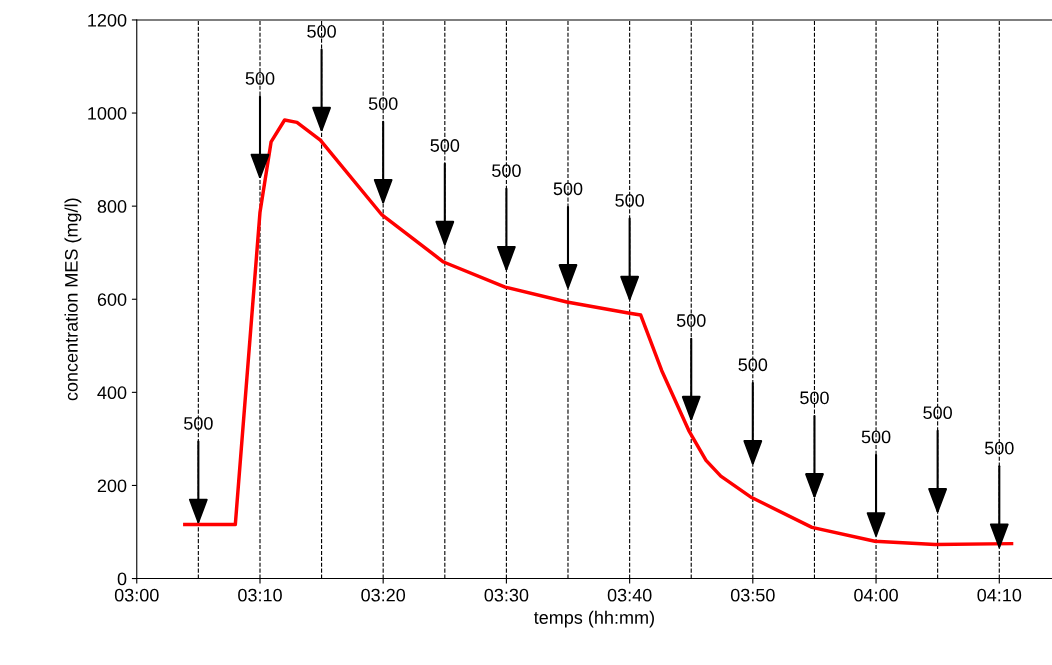 The height and width of the screenshot is (665, 1052). What do you see at coordinates (593, 619) in the screenshot?
I see `x-axis-title: temps (hh:mm)` at bounding box center [593, 619].